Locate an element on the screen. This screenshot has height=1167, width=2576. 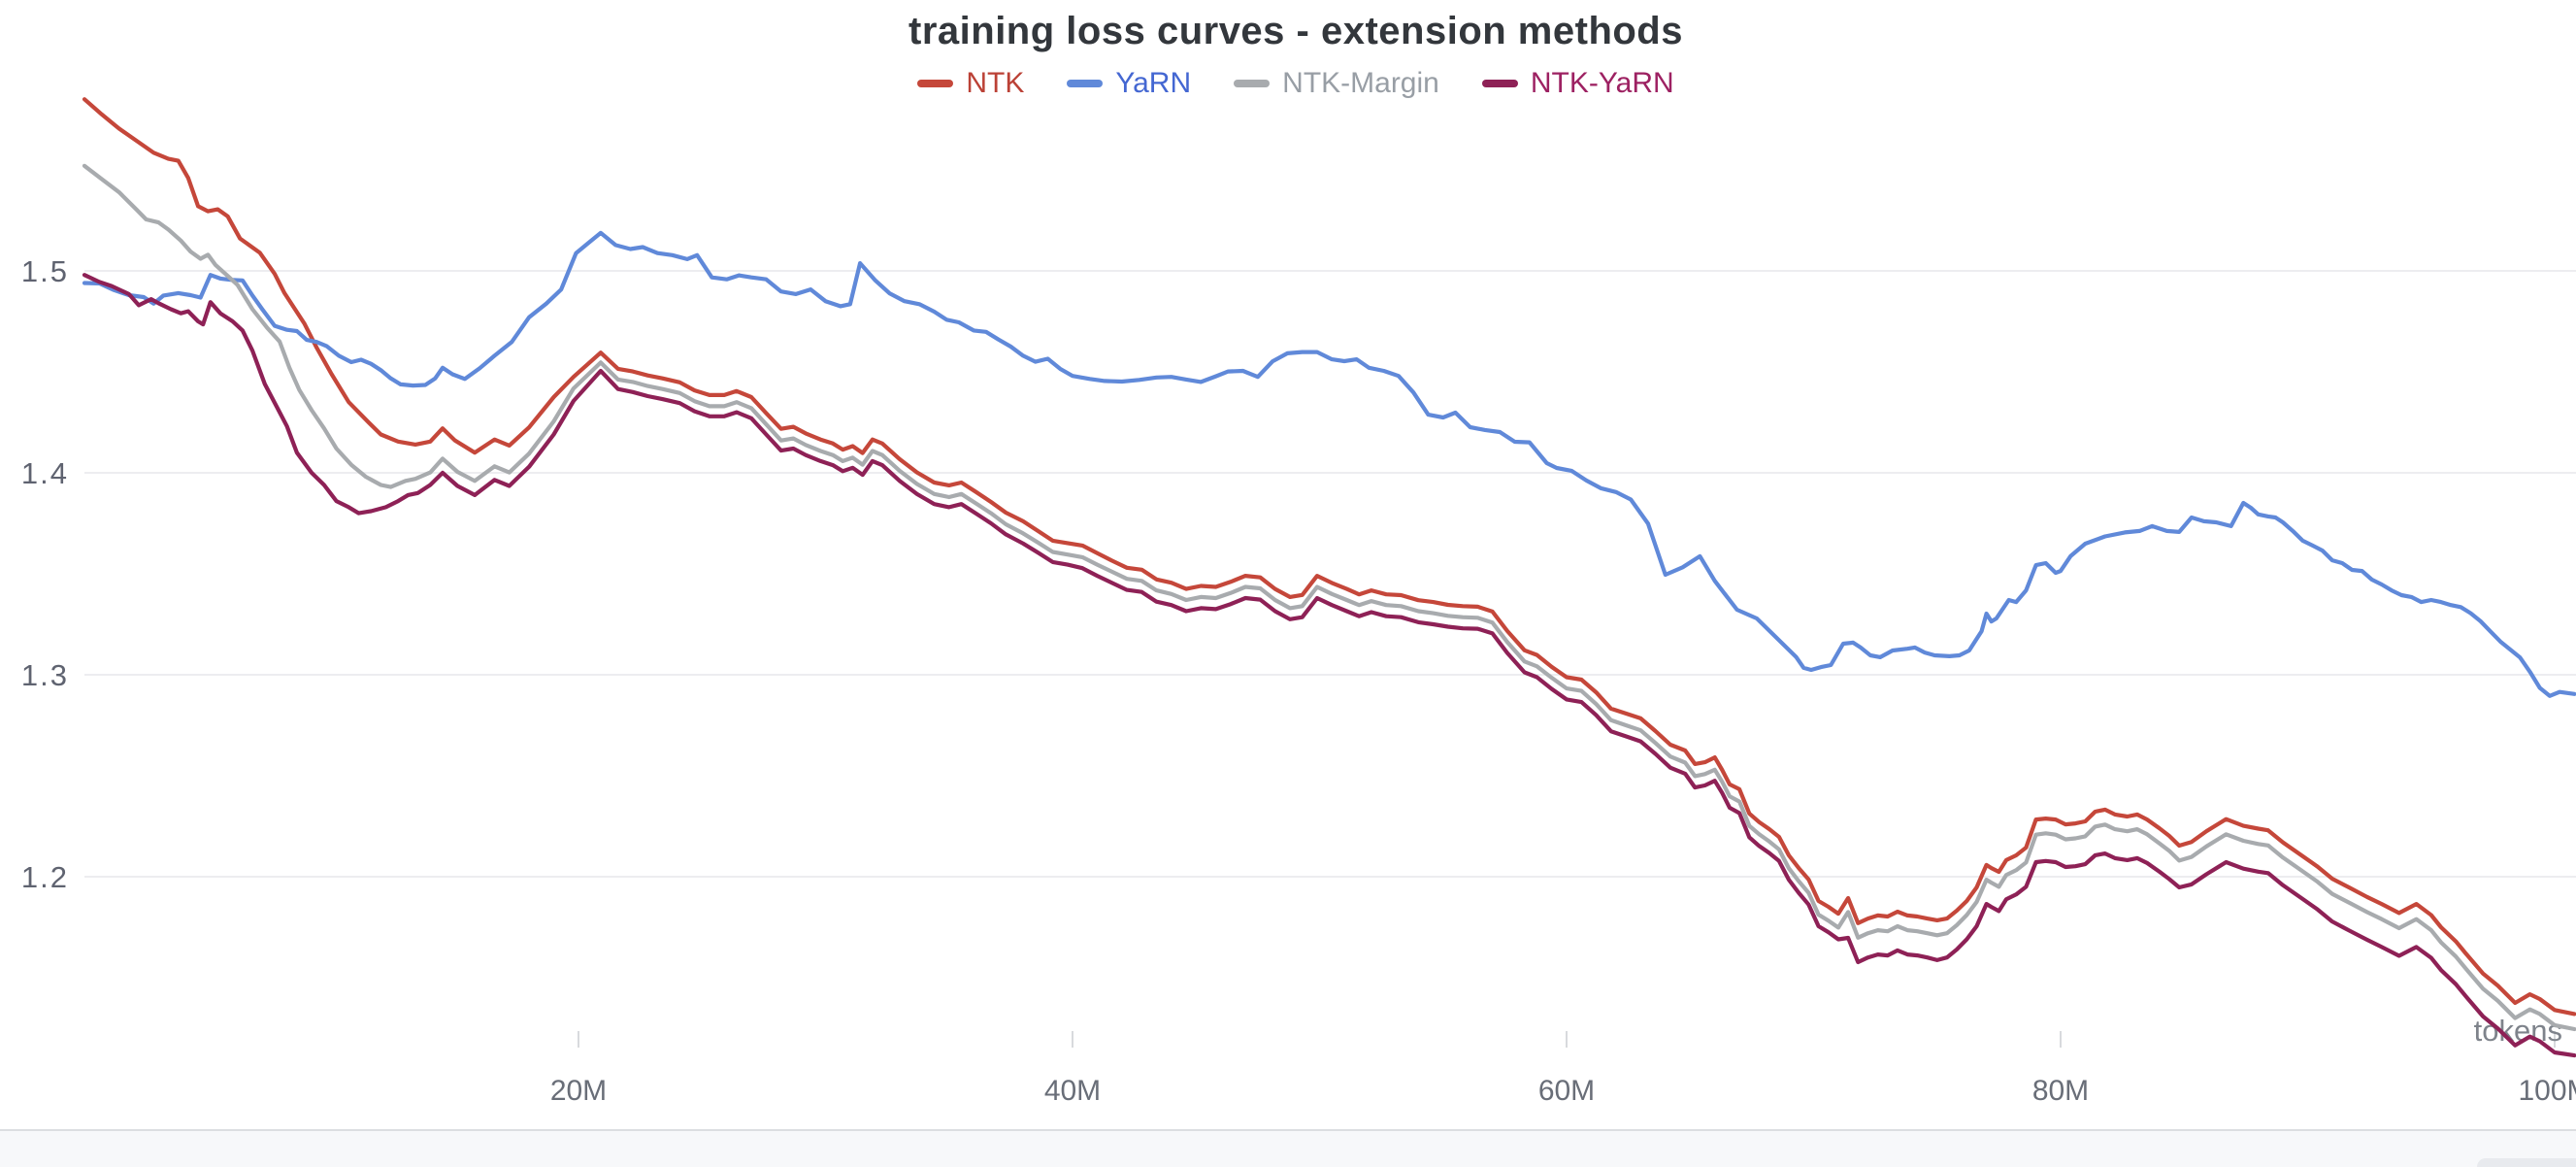
chart-legend: NTK YaRN NTK-Margin NTK-YaRN is located at coordinates (1288, 84).